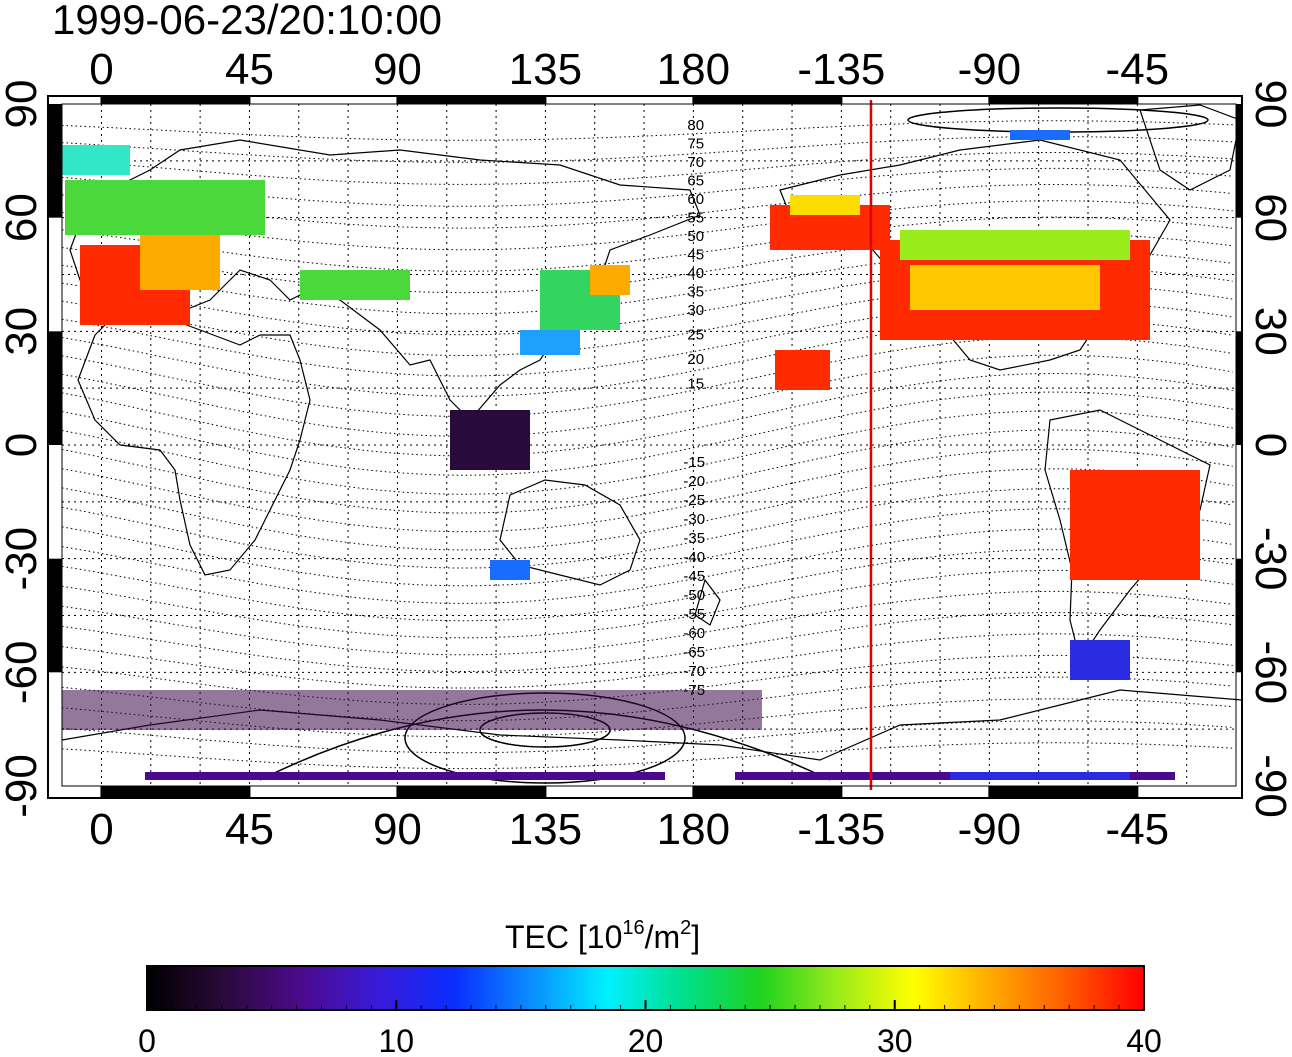 The image size is (1292, 1057). Describe the element at coordinates (247, 21) in the screenshot. I see `map-title: 1999-06-23/20:10:00` at that location.